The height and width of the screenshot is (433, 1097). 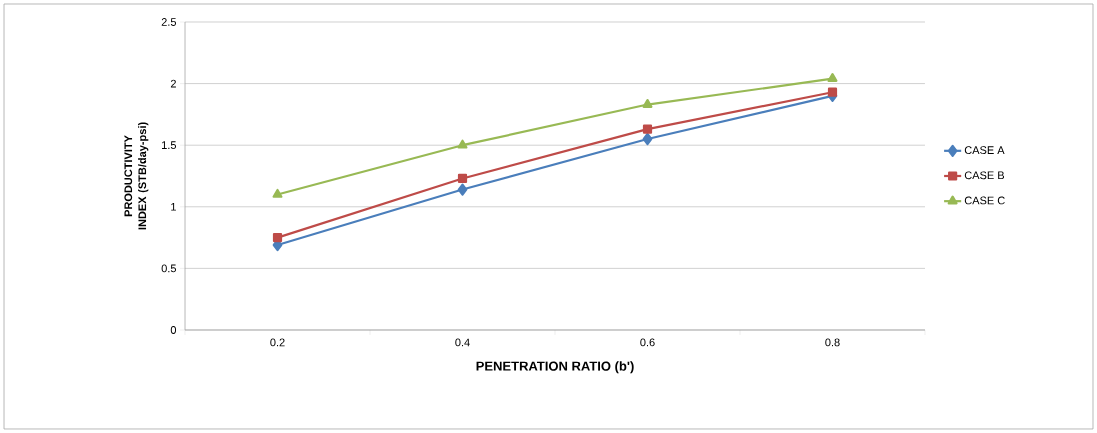 I want to click on y-tick-label: 1, so click(x=173, y=207).